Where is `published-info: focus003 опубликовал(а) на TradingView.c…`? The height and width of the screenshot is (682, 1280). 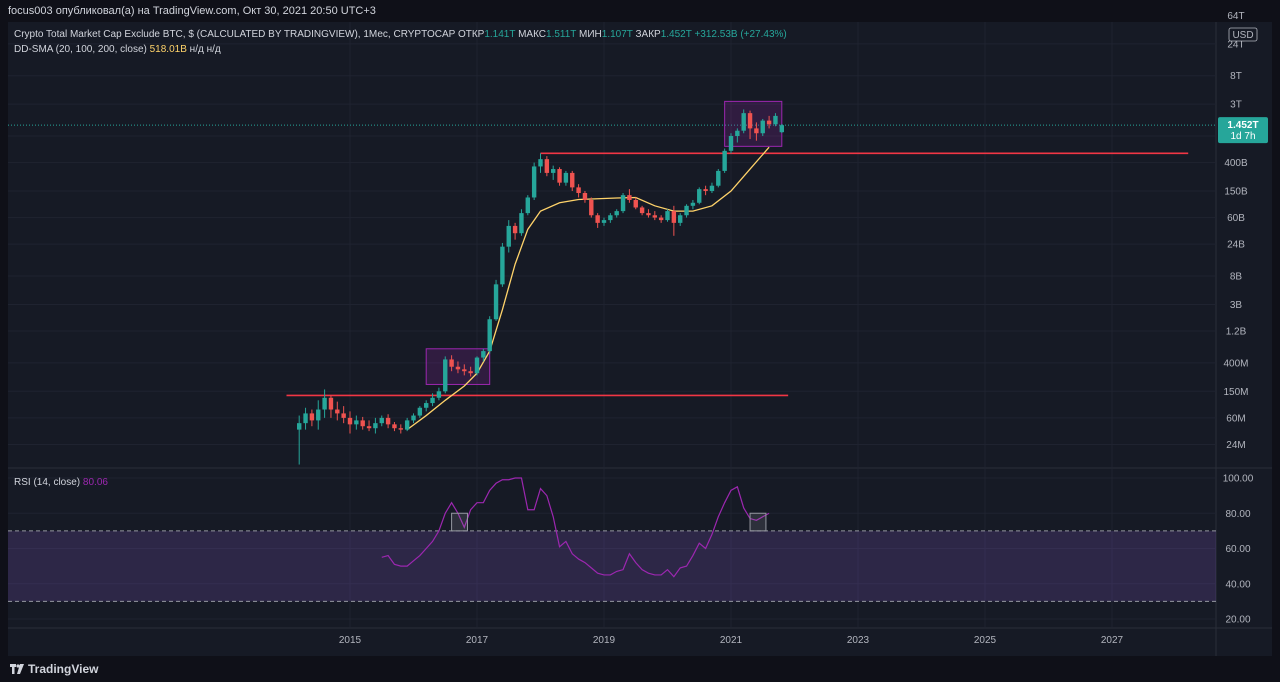
published-info: focus003 опубликовал(а) на TradingView.c… is located at coordinates (192, 11).